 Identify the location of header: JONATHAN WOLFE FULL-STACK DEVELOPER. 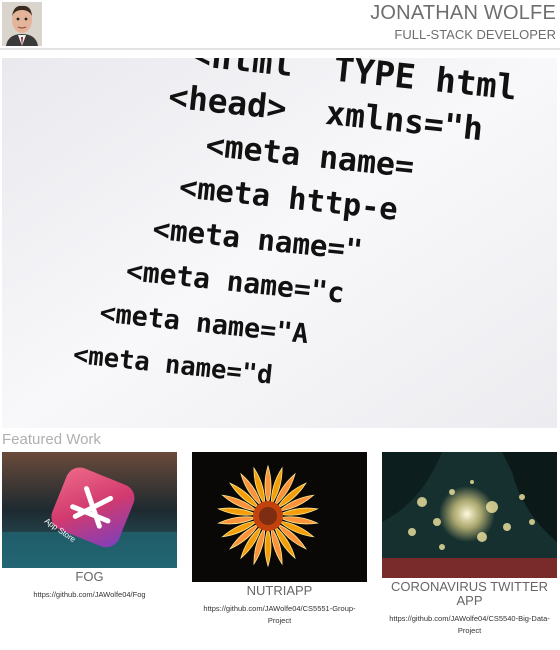
(280, 25).